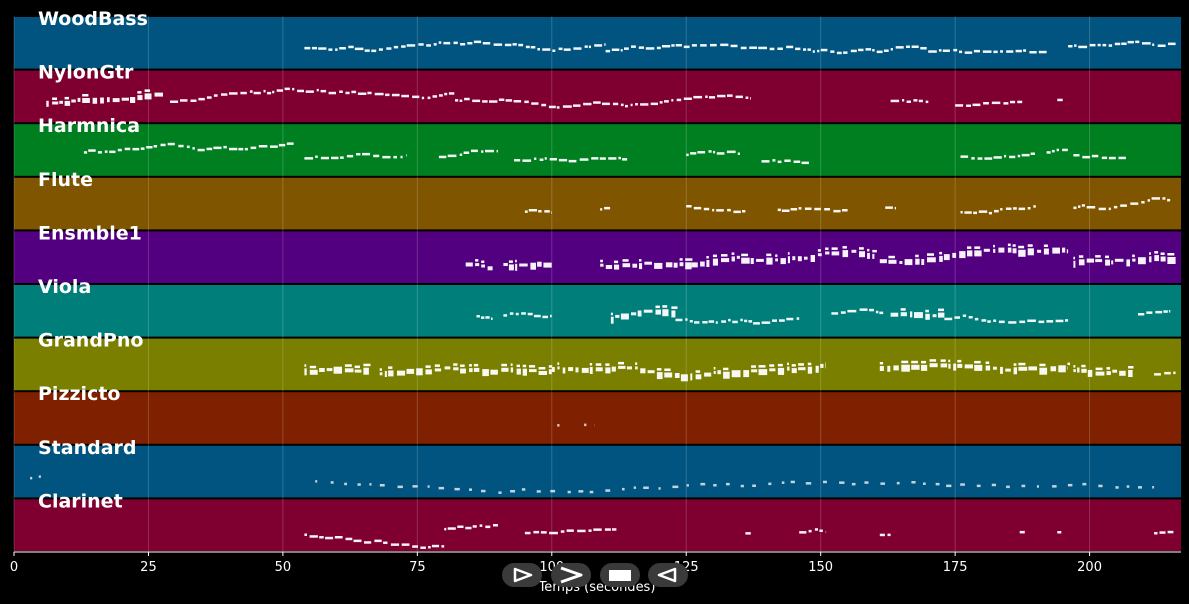 This screenshot has width=1189, height=604. I want to click on fast-forward-icon, so click(571, 575).